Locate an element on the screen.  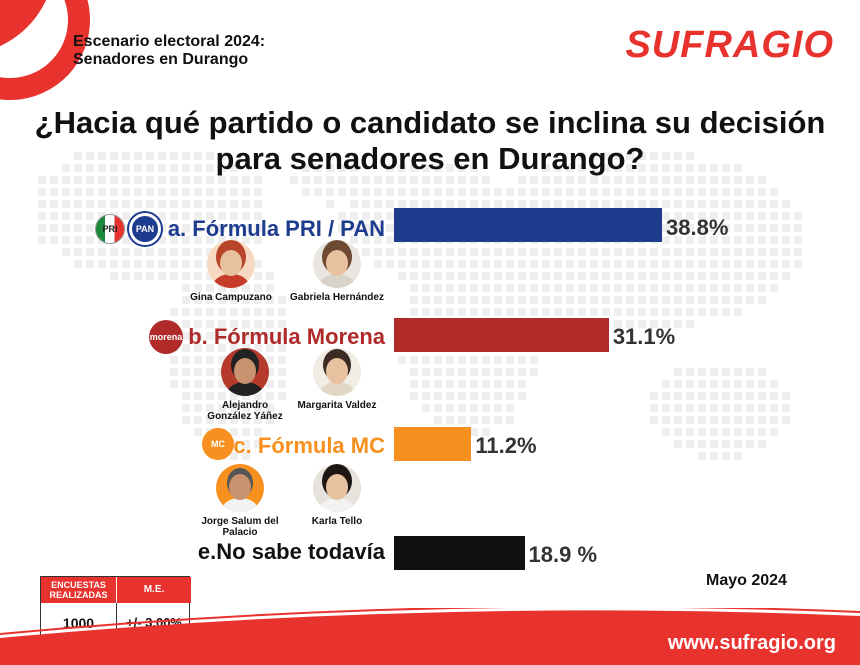
pan-logo-text: PAN is located at coordinates (145, 229).